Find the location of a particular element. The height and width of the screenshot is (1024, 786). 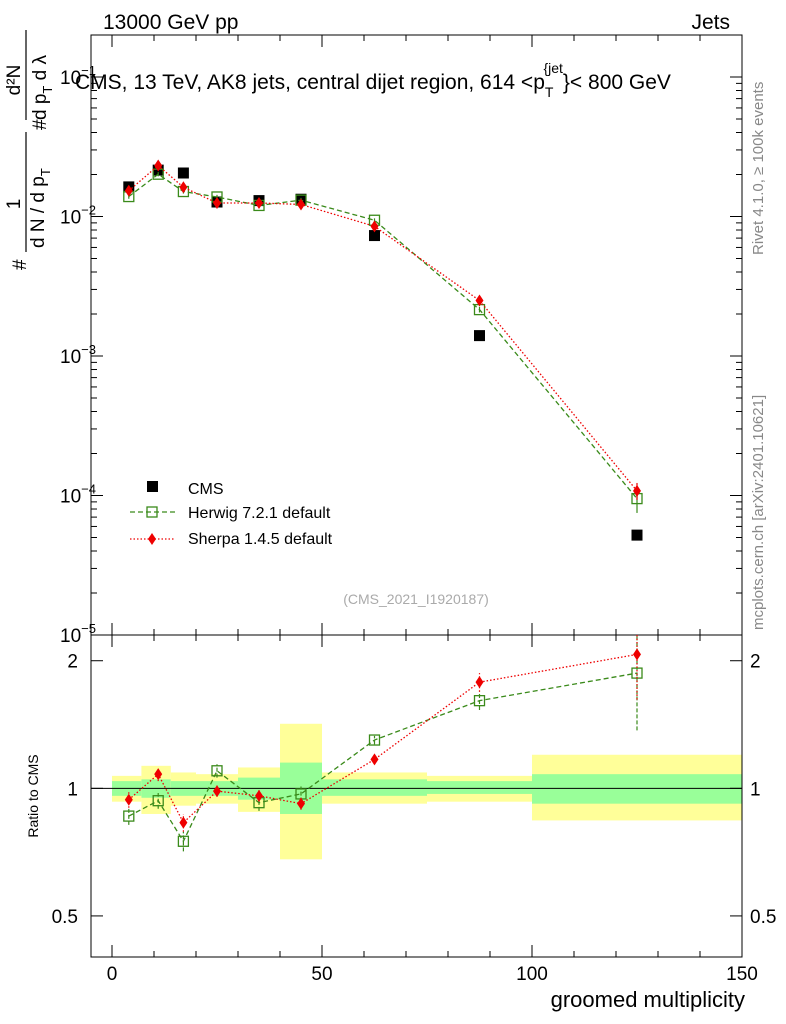

ylabel-frac1-den-text: d N / d p is located at coordinates (38, 212).